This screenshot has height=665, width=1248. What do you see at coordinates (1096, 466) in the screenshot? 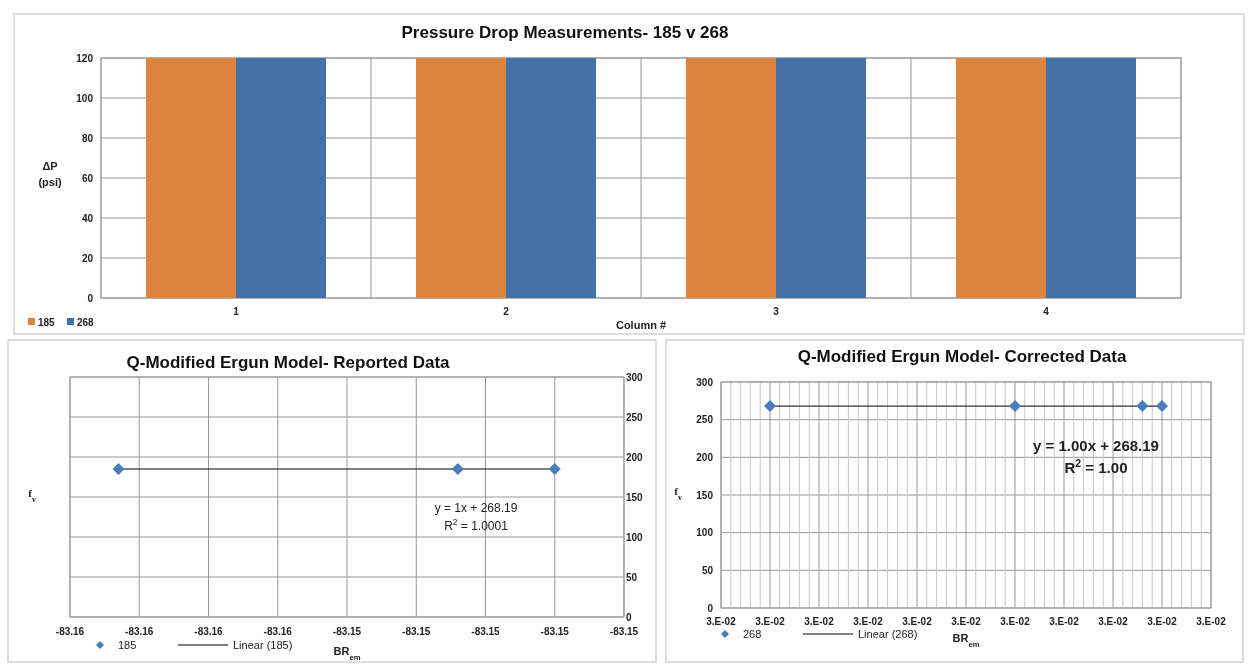
I see `annotation: R$^{2}$ = 1.00` at bounding box center [1096, 466].